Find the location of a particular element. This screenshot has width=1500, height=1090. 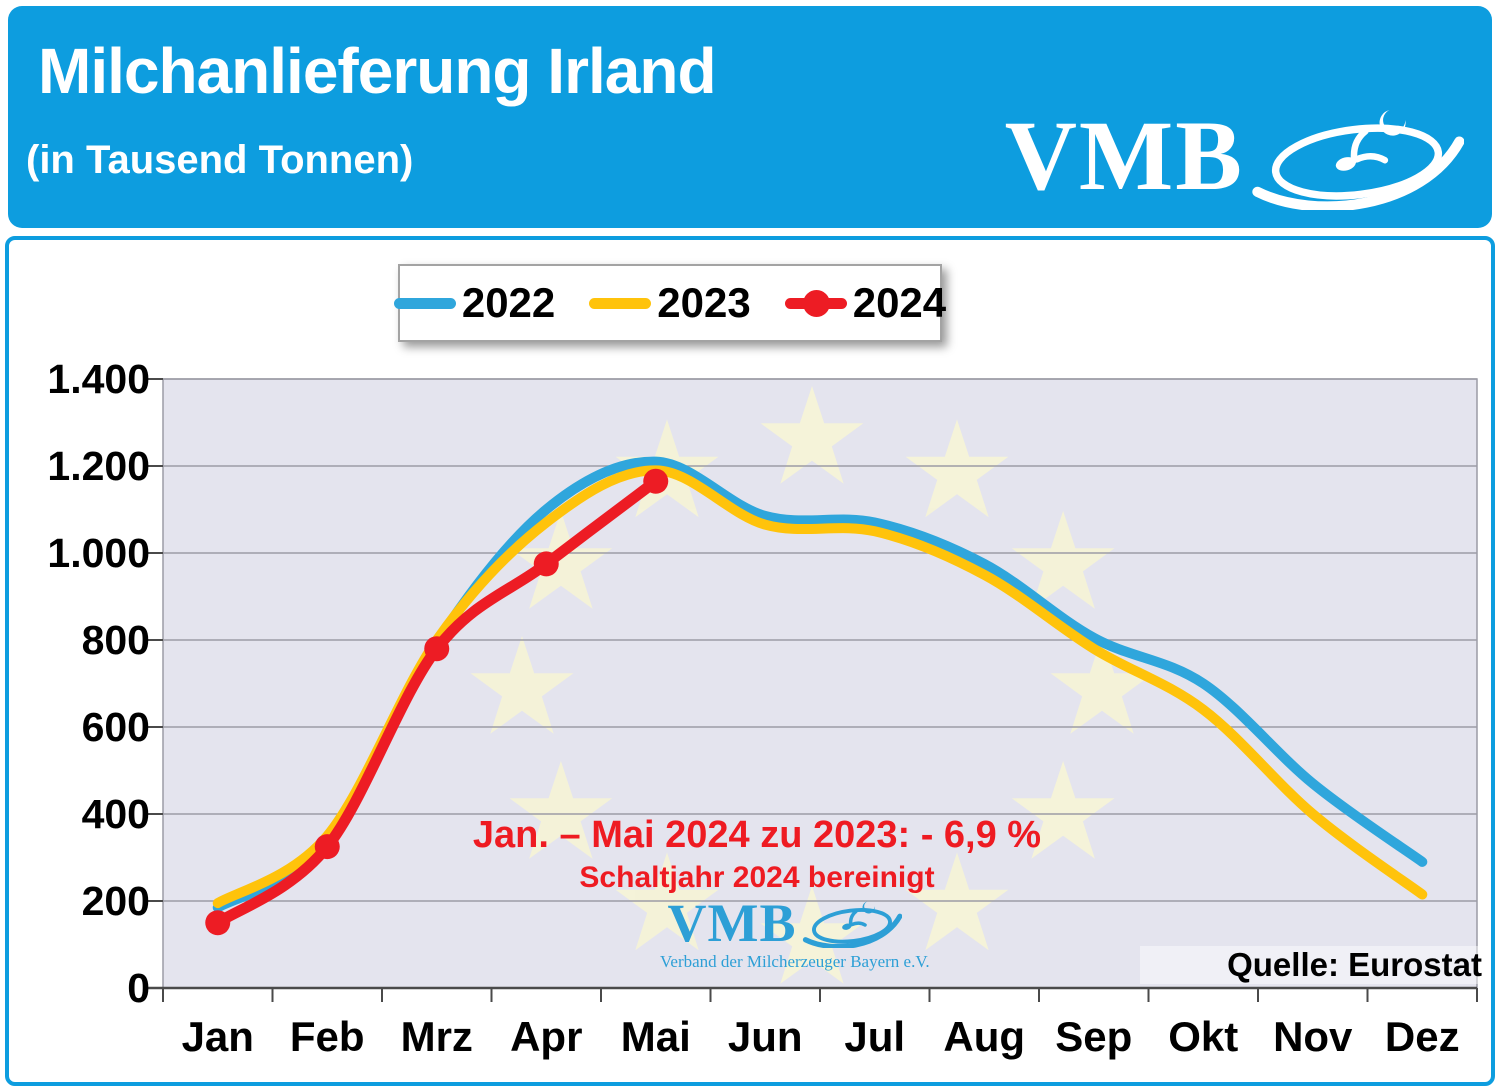

y-axis-label: 400 is located at coordinates (115, 814).